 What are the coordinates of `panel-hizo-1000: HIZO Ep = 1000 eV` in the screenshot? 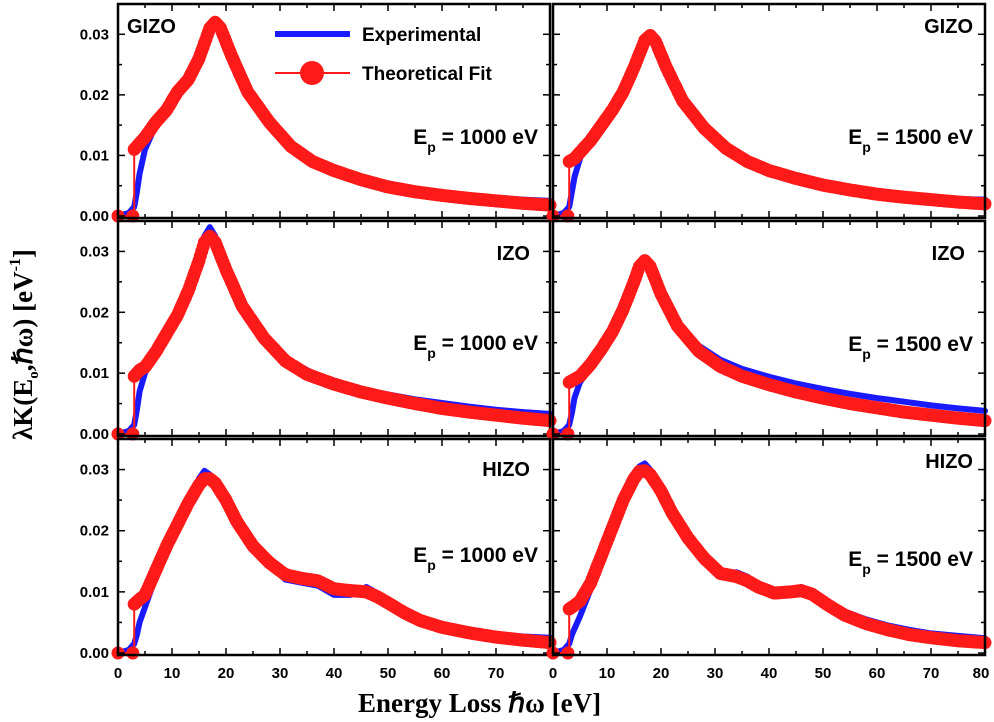 It's located at (334, 548).